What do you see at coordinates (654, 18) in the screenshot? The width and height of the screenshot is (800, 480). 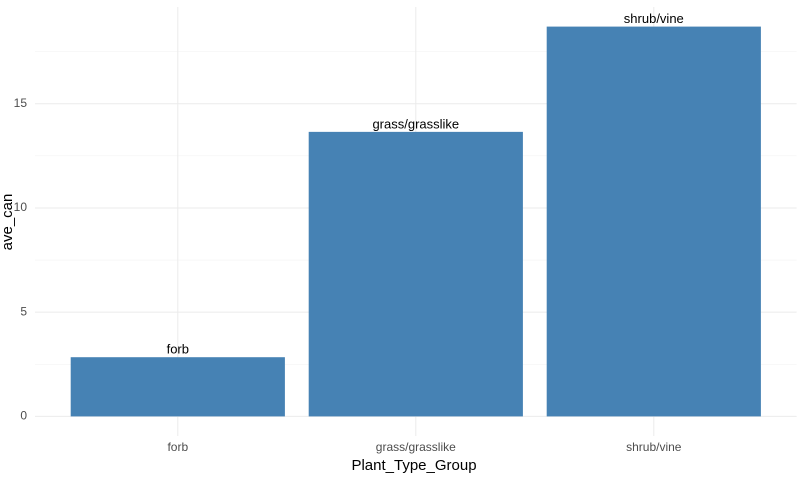 I see `bar-label: shrub/vine` at bounding box center [654, 18].